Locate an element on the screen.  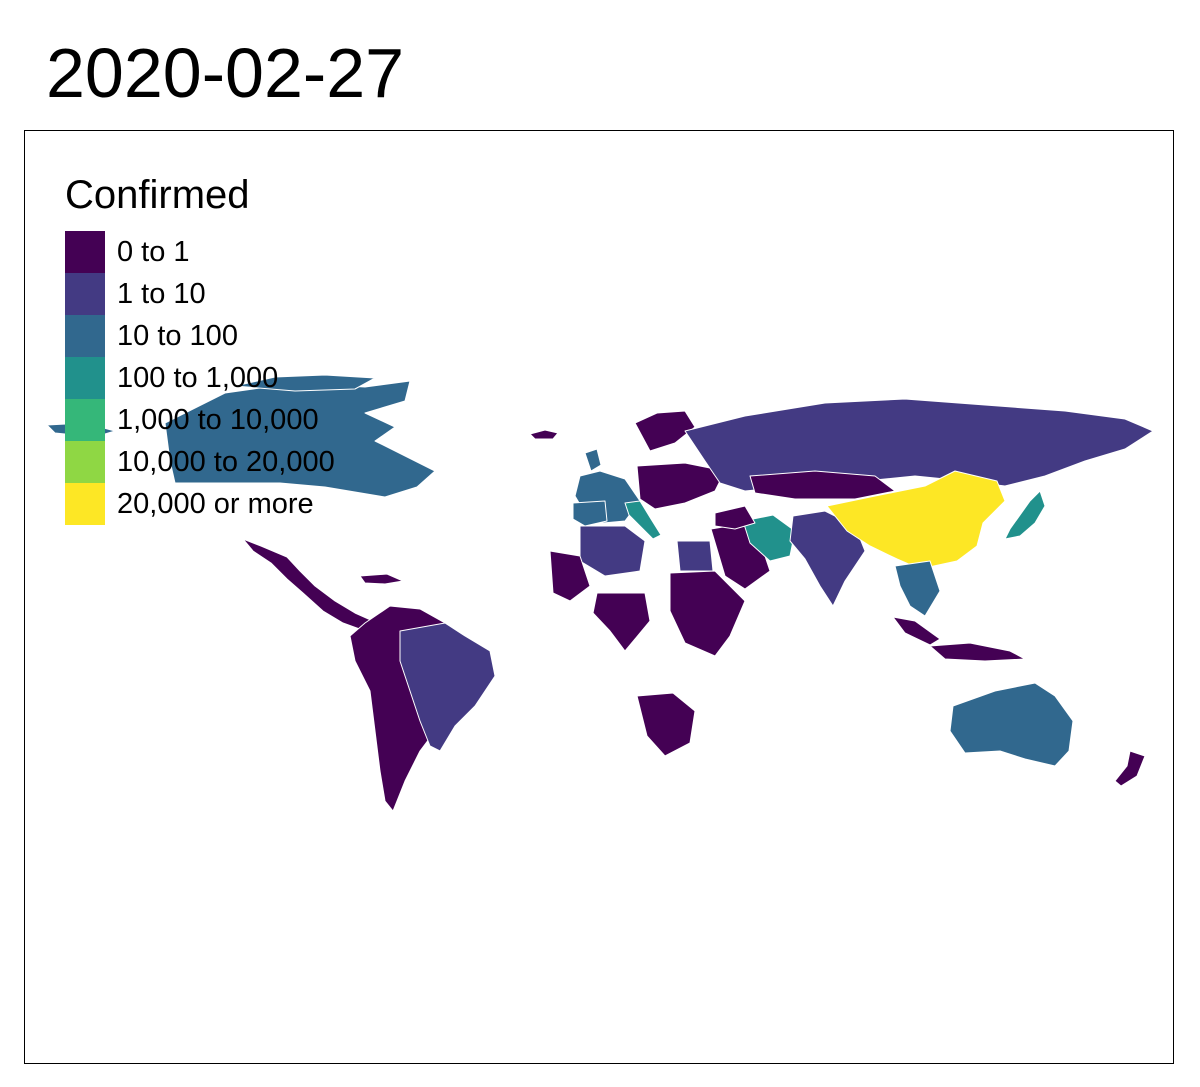
legend-item: 10,000 to 20,000 is located at coordinates (200, 462).